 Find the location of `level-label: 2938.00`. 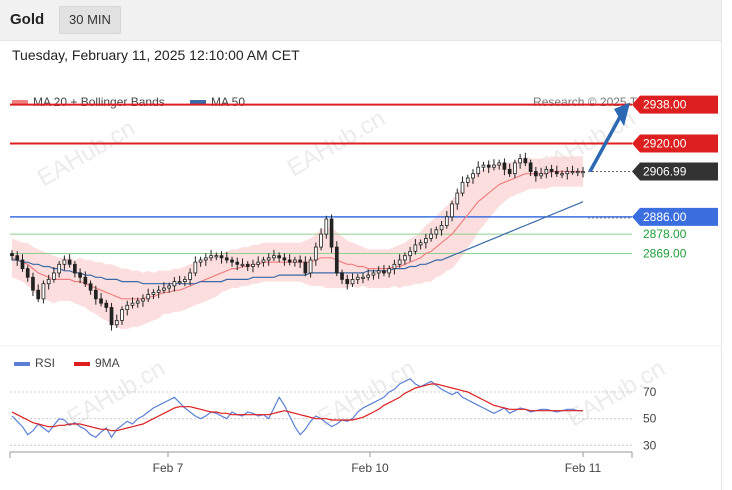

level-label: 2938.00 is located at coordinates (665, 105).